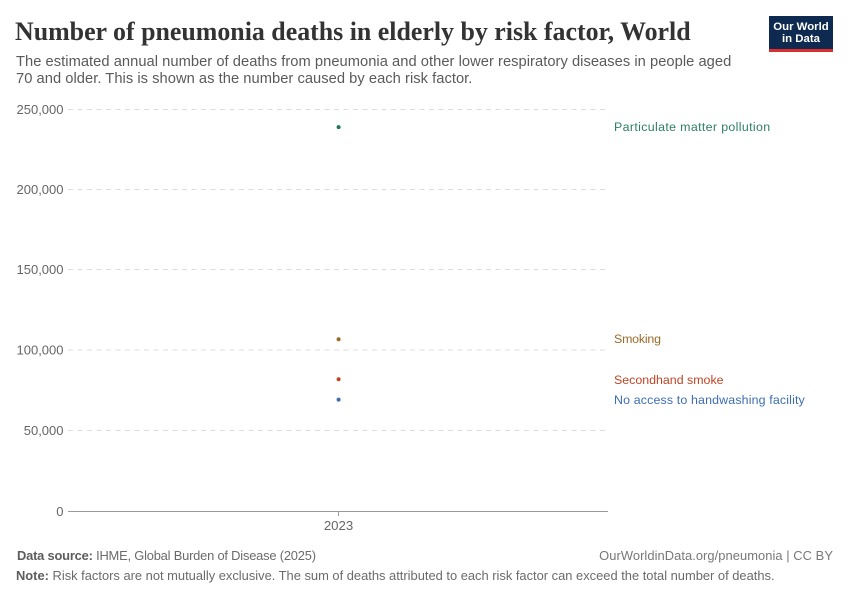 The width and height of the screenshot is (850, 600). What do you see at coordinates (40, 109) in the screenshot?
I see `svg-text: 250,000` at bounding box center [40, 109].